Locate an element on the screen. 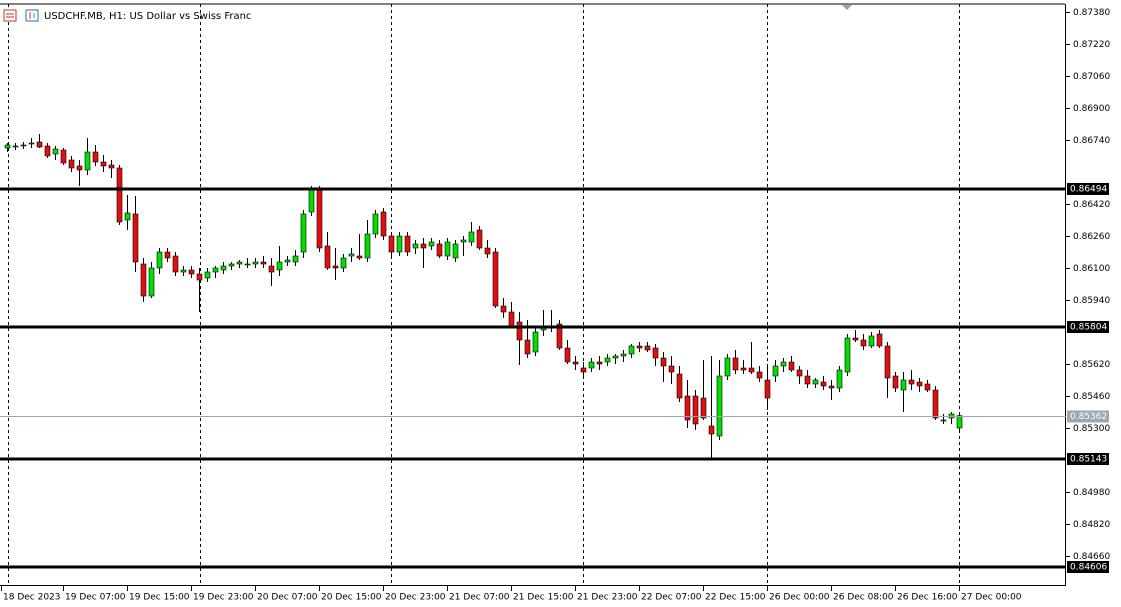 The height and width of the screenshot is (607, 1121). chart-title: USDCHF.MB, H1: US Dollar vs Swiss Franc is located at coordinates (147, 16).